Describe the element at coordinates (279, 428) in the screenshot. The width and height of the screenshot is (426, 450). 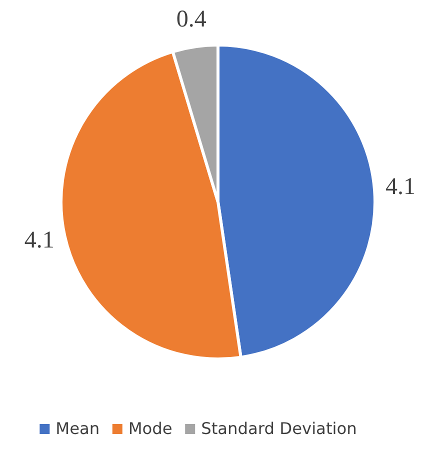
I see `legend-label: Standard Deviation` at that location.